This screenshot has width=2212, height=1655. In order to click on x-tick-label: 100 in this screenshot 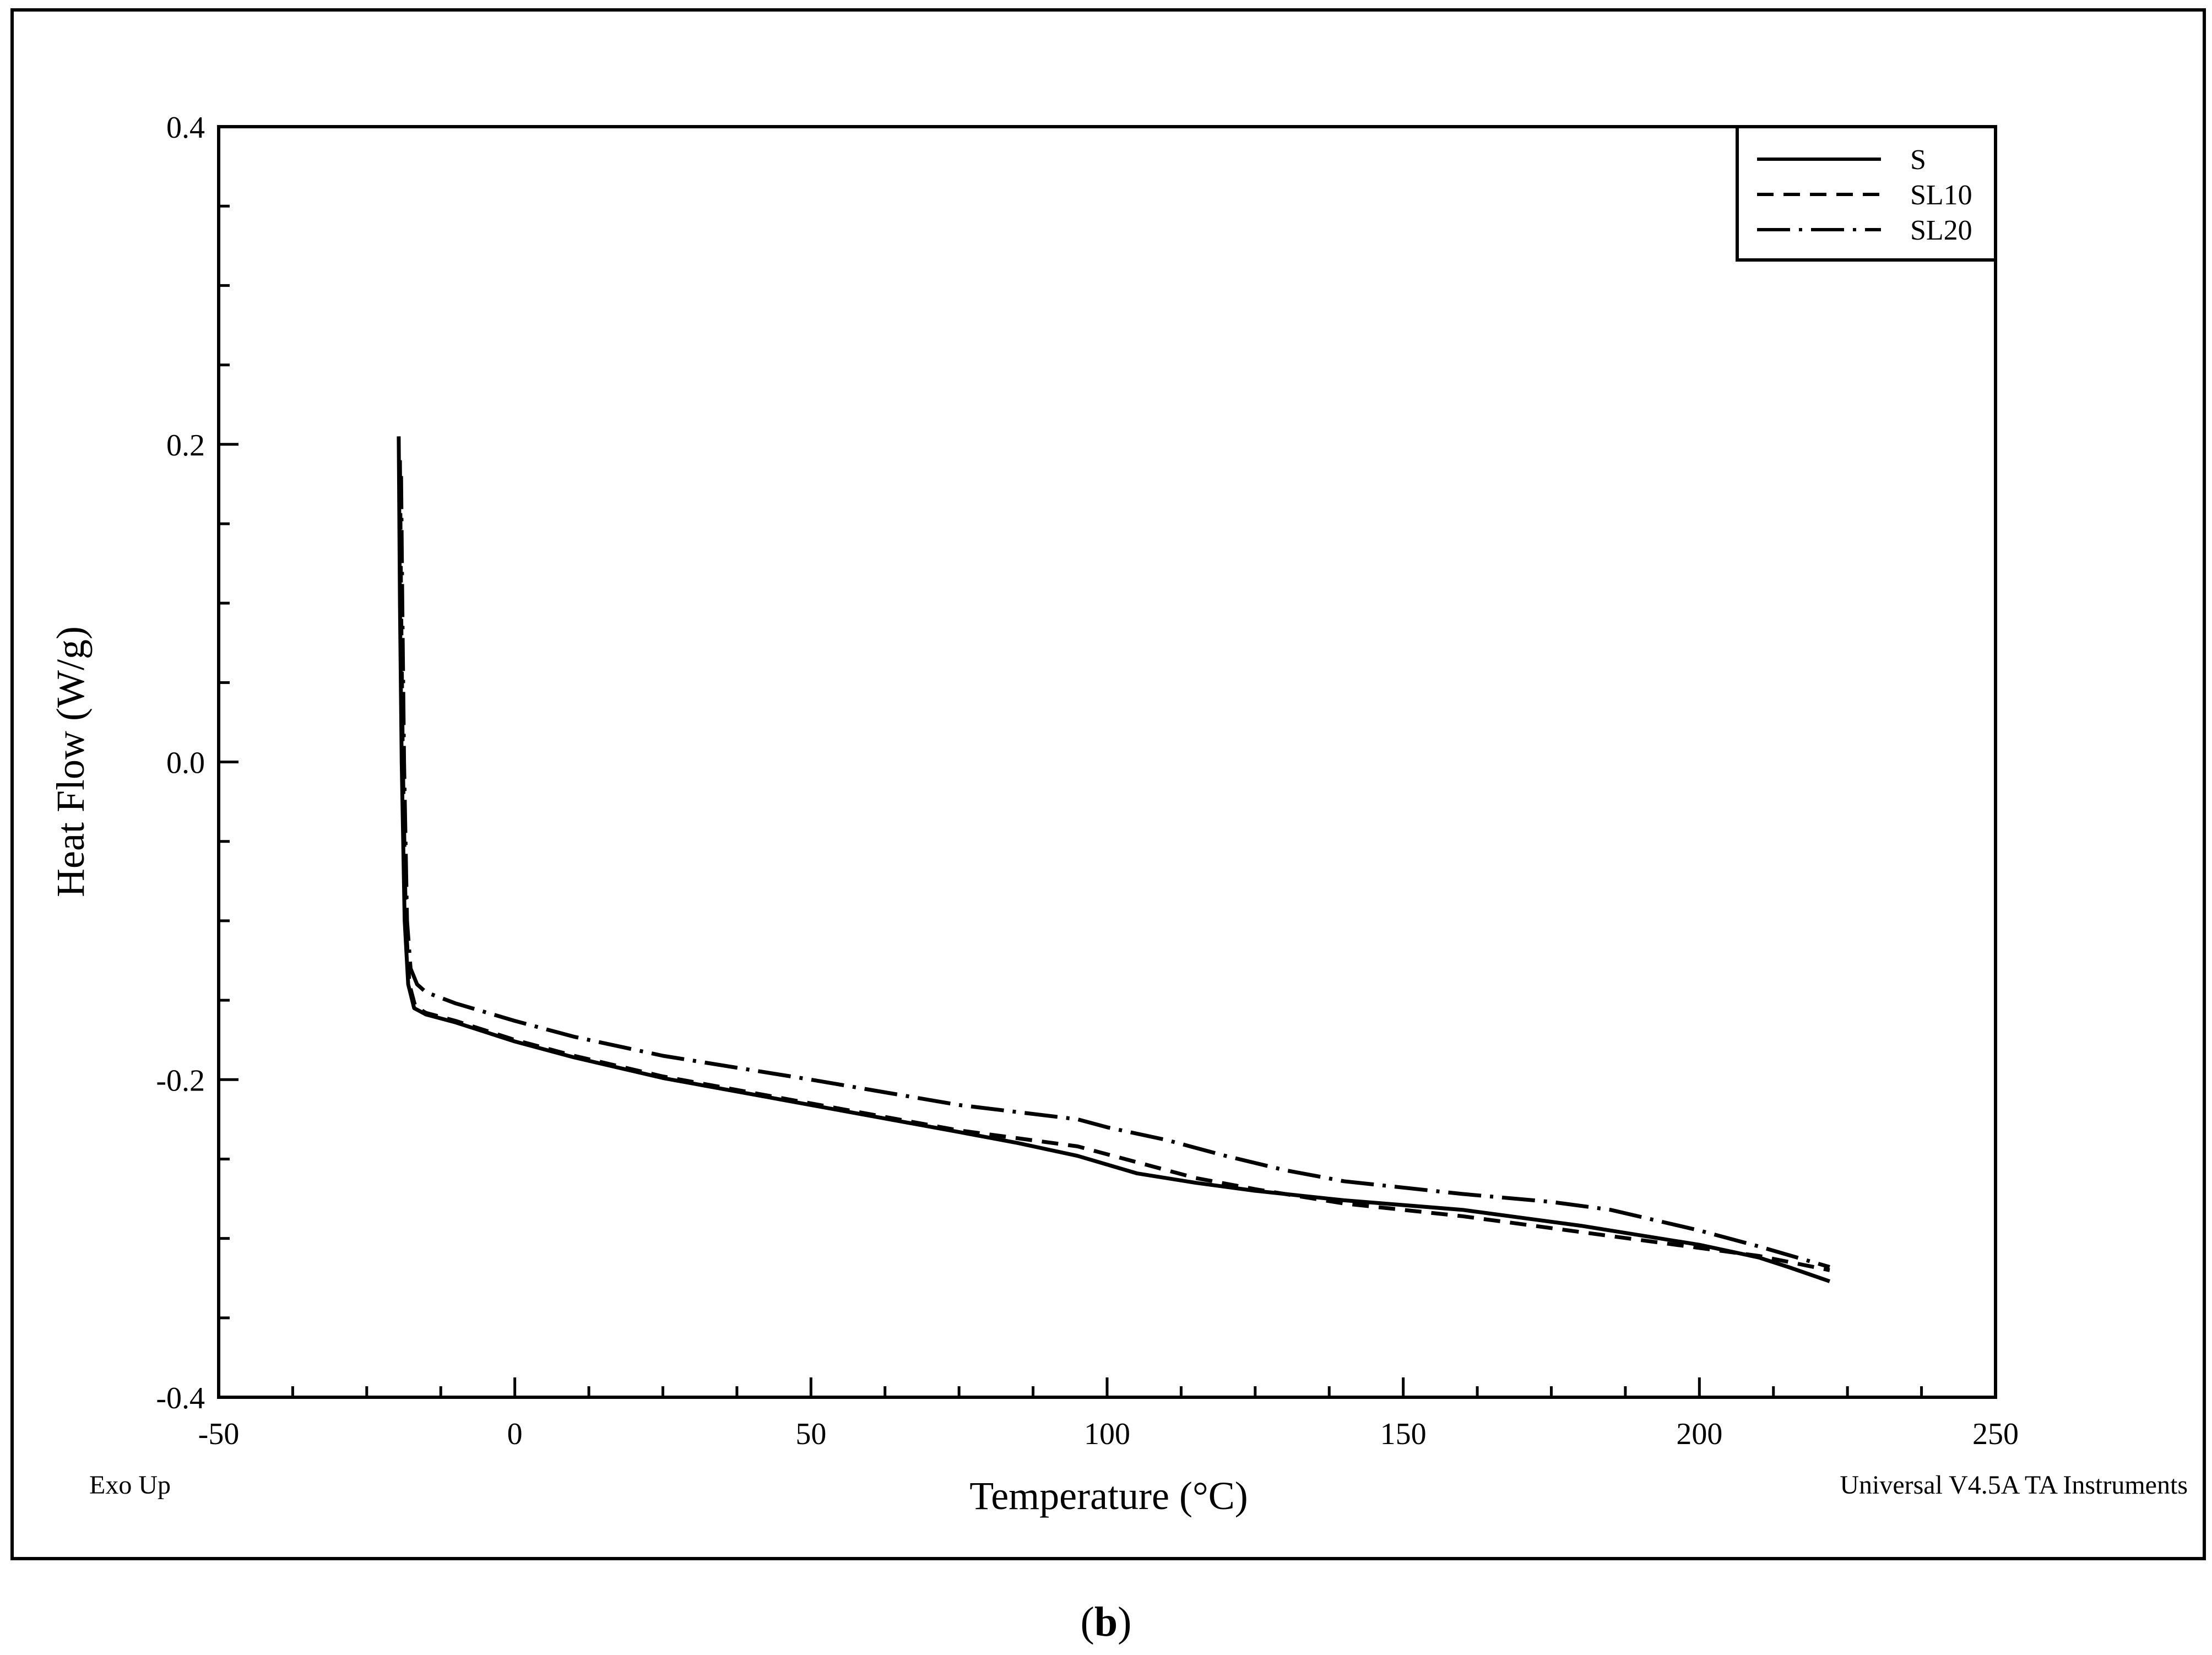, I will do `click(1107, 1434)`.